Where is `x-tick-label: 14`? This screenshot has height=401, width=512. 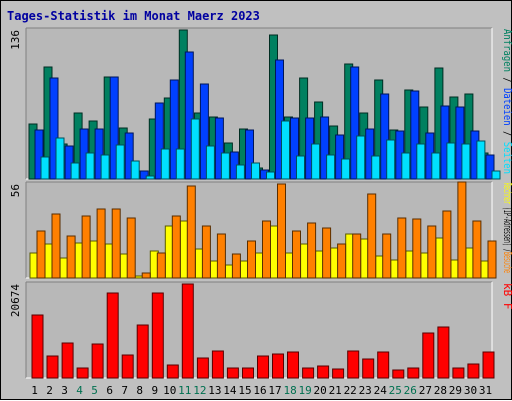
x-tick-label: 14 is located at coordinates (230, 390).